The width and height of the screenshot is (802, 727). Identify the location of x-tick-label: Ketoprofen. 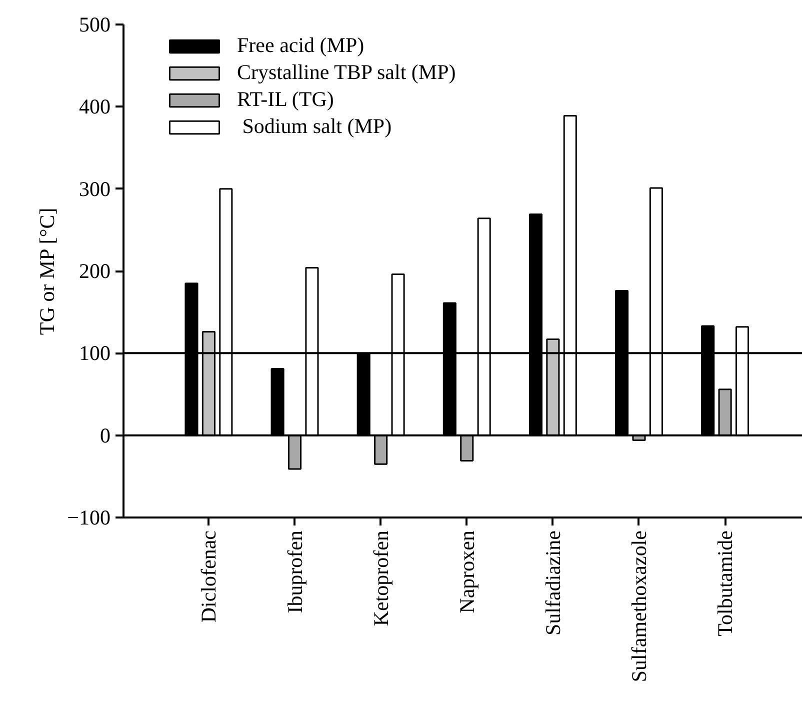
(380, 578).